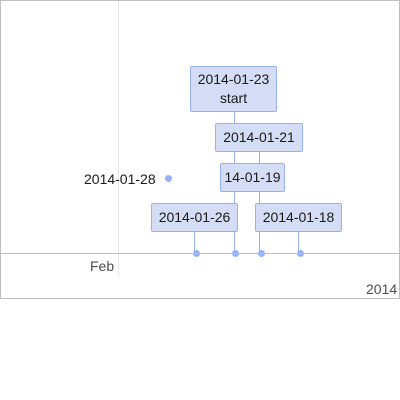 The width and height of the screenshot is (400, 400). I want to click on item-date: 2014-01-18, so click(298, 217).